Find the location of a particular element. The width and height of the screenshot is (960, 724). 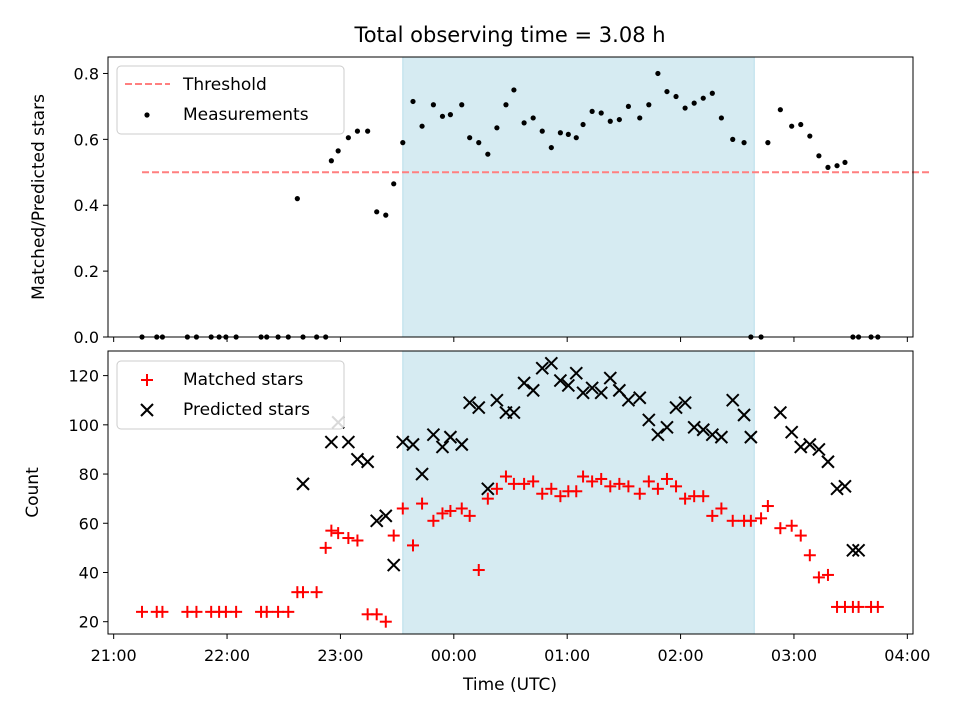

bottom-x-axis: 21:00 22:00 23:00 00:00 01:00 02:00 03:00 04:00 is located at coordinates (510, 649).